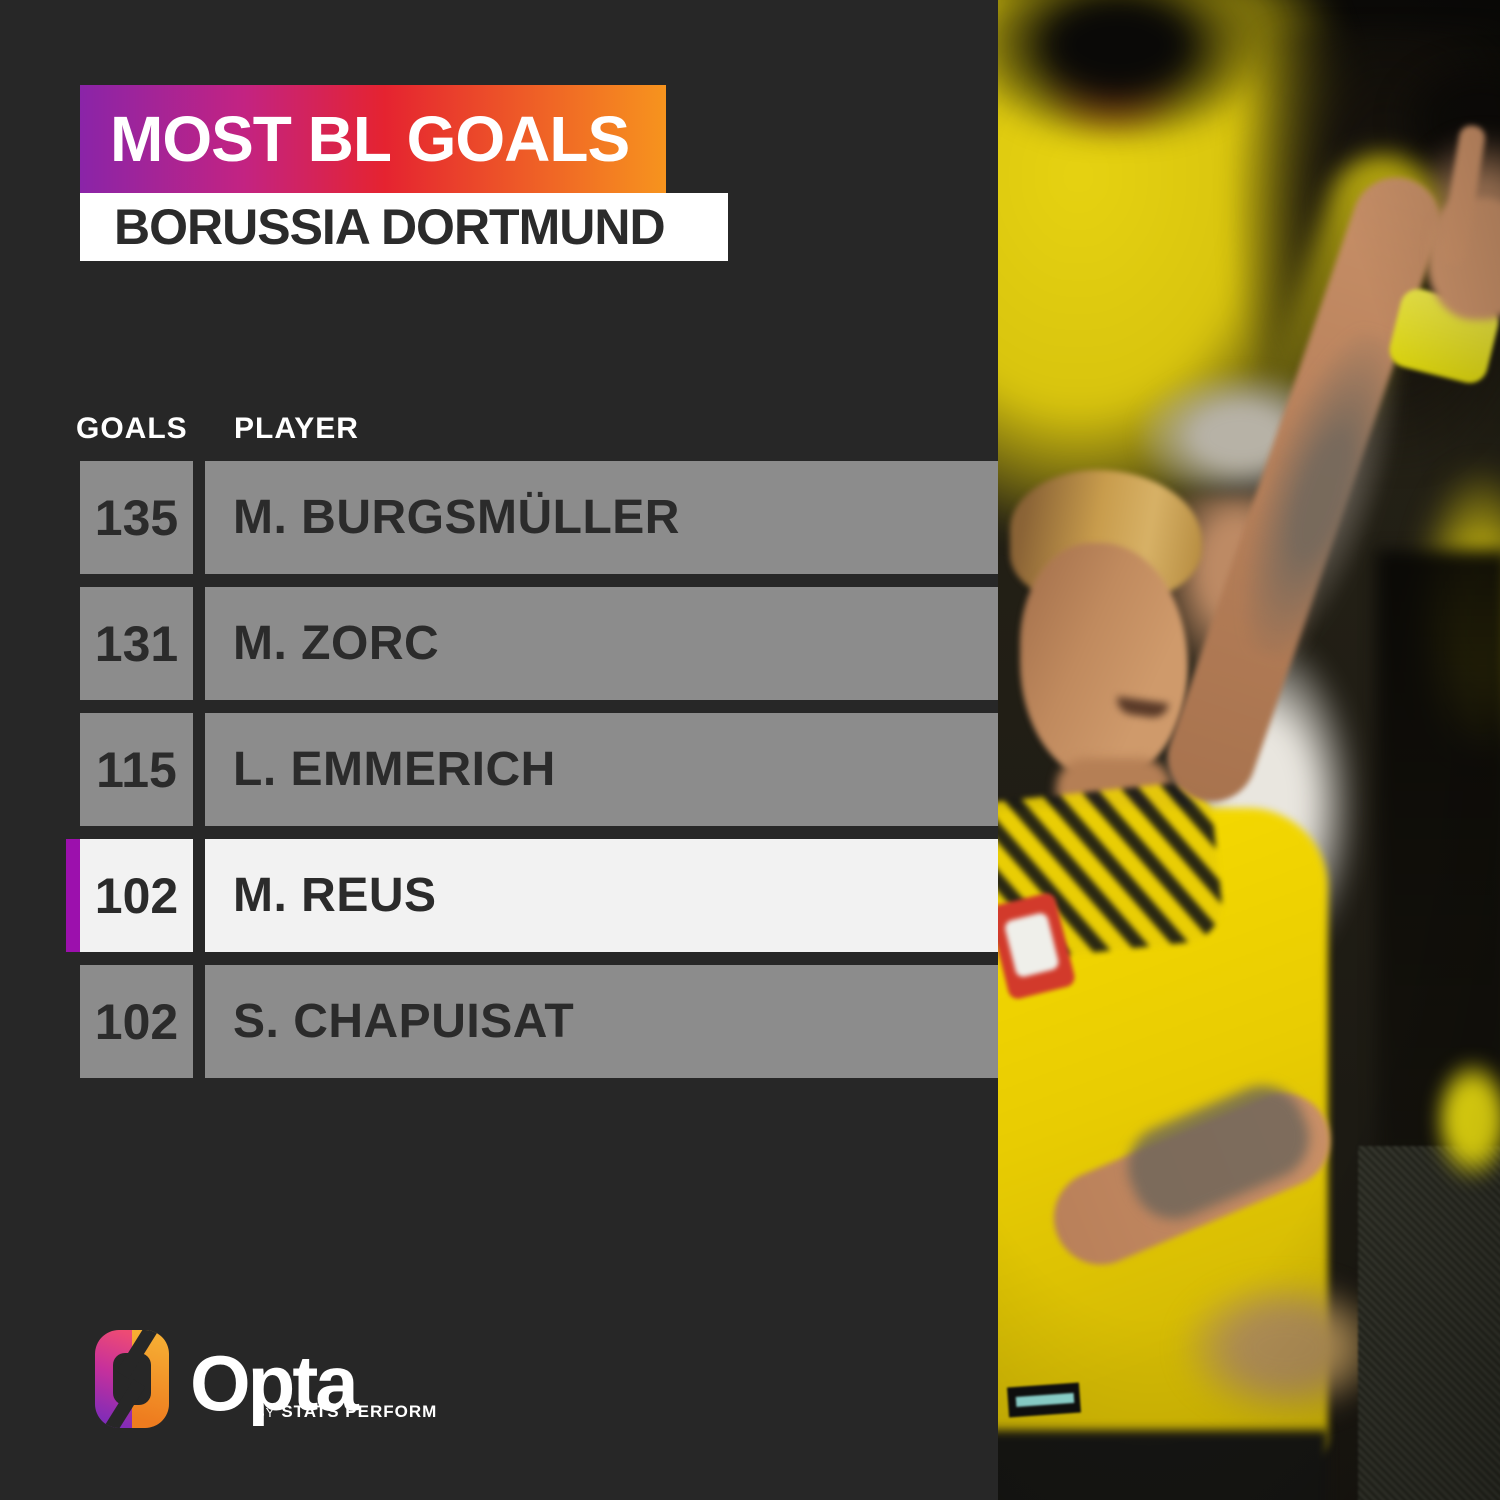  Describe the element at coordinates (601, 517) in the screenshot. I see `player-cell: M. BURGSMÜLLER` at that location.